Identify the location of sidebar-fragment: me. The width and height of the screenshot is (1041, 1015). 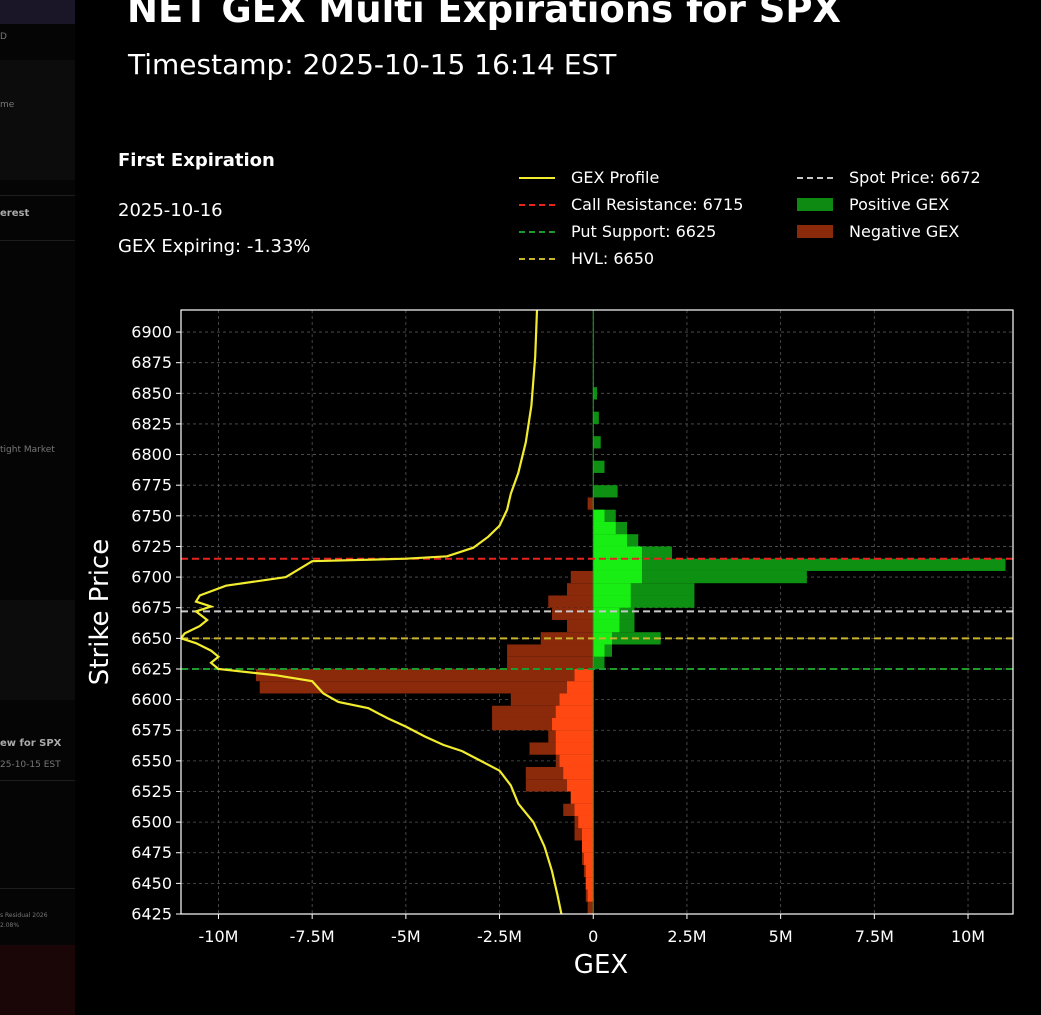
(7, 105).